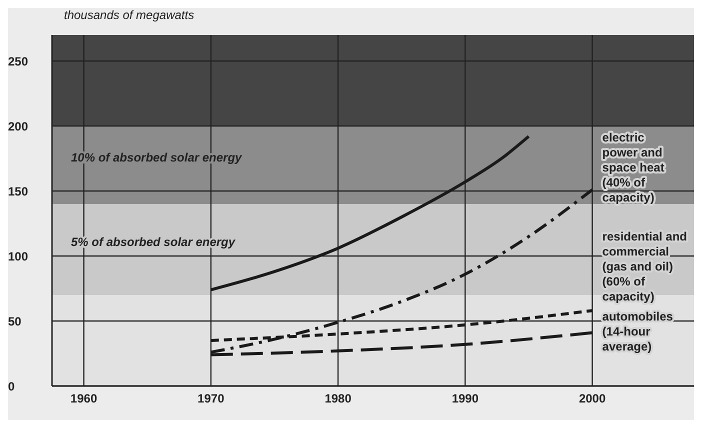 The width and height of the screenshot is (702, 428). What do you see at coordinates (18, 191) in the screenshot?
I see `y-tick-label: 150` at bounding box center [18, 191].